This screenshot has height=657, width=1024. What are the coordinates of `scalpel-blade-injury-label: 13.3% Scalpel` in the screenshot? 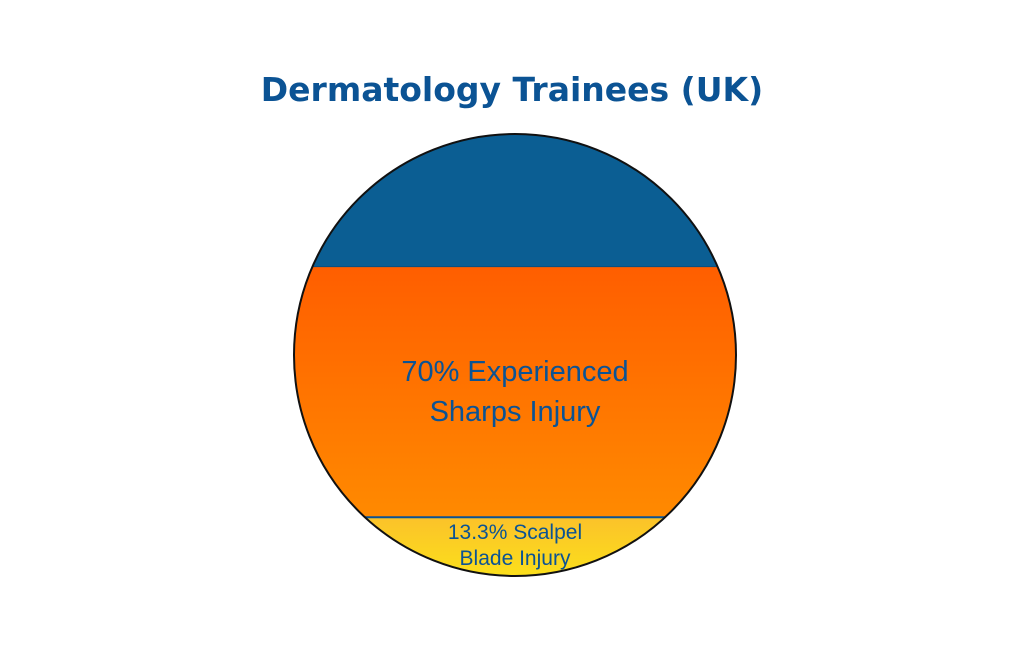 It's located at (515, 532).